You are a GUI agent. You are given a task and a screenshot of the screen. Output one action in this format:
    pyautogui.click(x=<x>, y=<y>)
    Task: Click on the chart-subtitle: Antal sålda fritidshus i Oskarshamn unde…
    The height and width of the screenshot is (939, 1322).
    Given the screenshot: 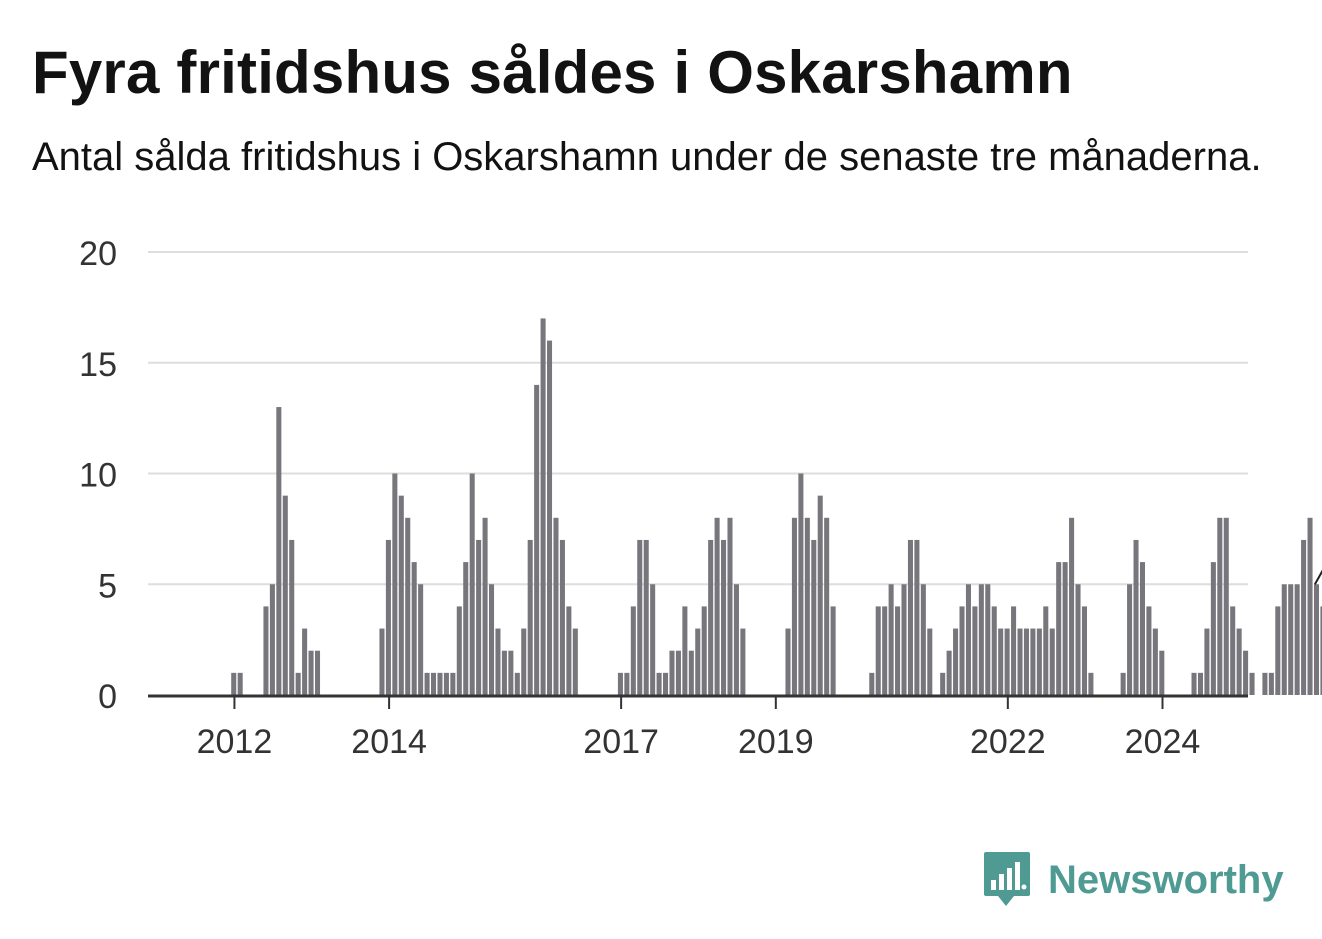 What is the action you would take?
    pyautogui.click(x=647, y=157)
    